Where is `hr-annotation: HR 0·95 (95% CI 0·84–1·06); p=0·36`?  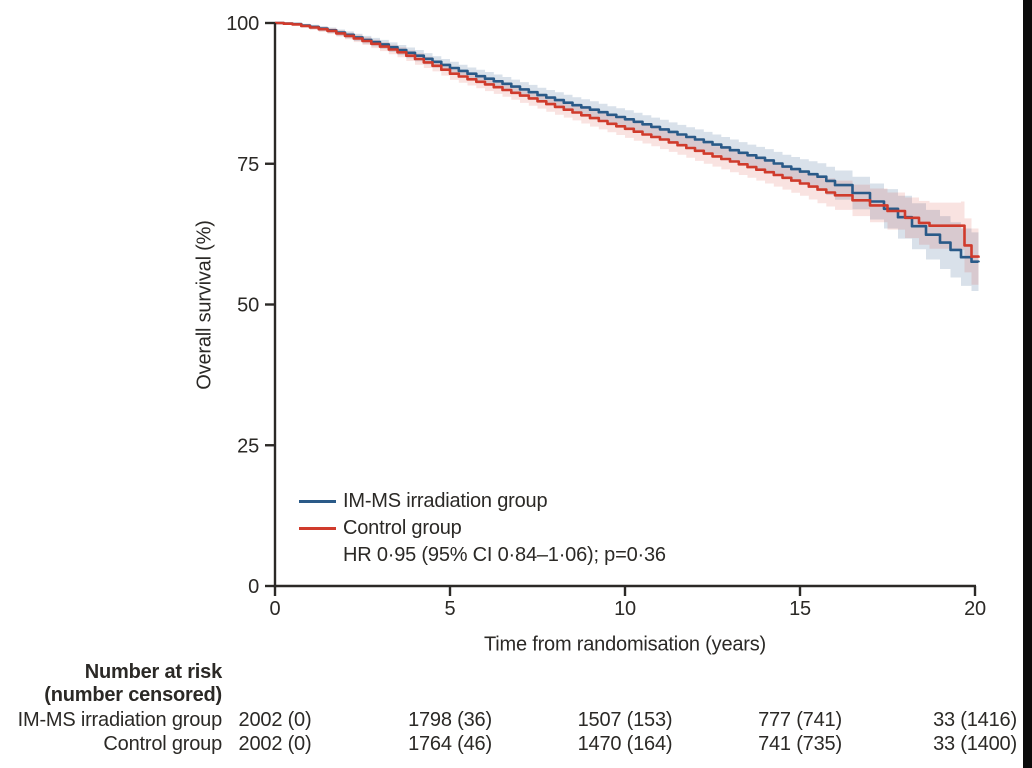 hr-annotation: HR 0·95 (95% CI 0·84–1·06); p=0·36 is located at coordinates (504, 554).